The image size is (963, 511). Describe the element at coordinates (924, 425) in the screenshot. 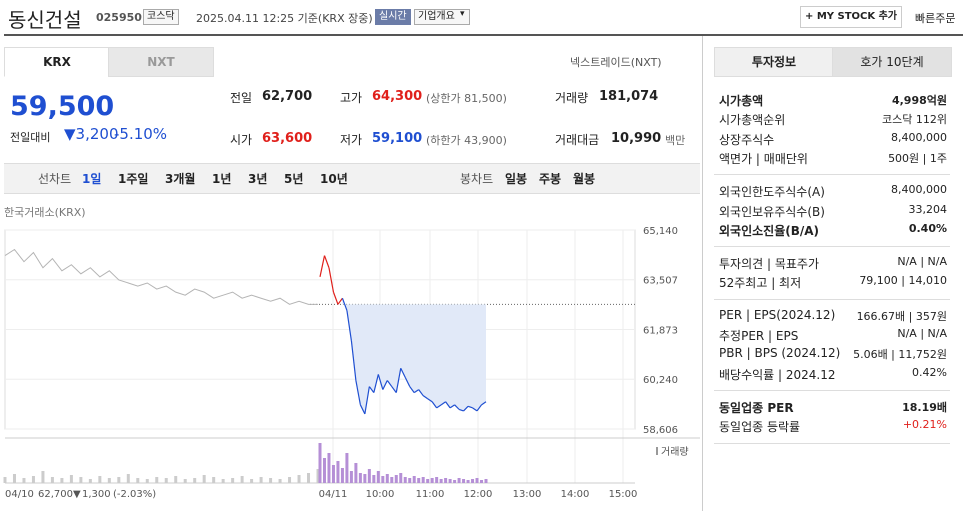

I see `info-value: +0.21%` at that location.